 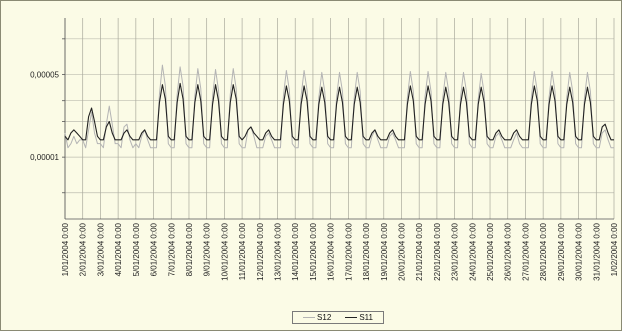 What do you see at coordinates (189, 249) in the screenshot?
I see `x-tick-label-7: 8/01/2004 0:00` at bounding box center [189, 249].